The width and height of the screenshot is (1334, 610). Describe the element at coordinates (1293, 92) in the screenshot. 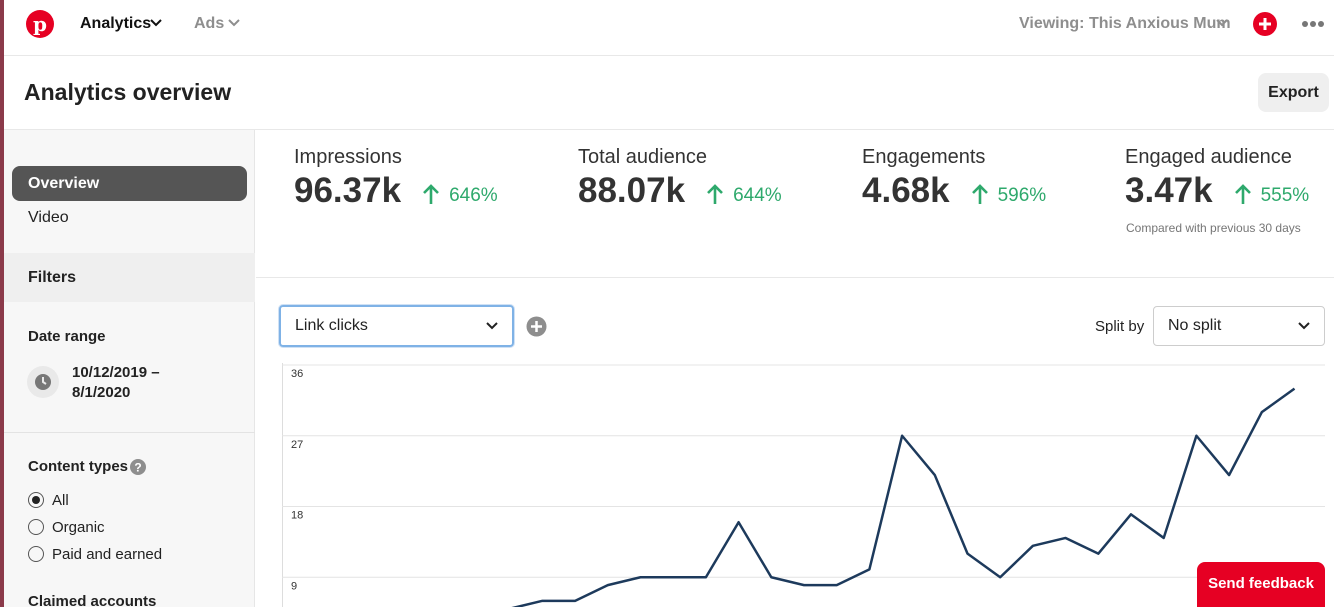

I see `export-button: Export` at that location.